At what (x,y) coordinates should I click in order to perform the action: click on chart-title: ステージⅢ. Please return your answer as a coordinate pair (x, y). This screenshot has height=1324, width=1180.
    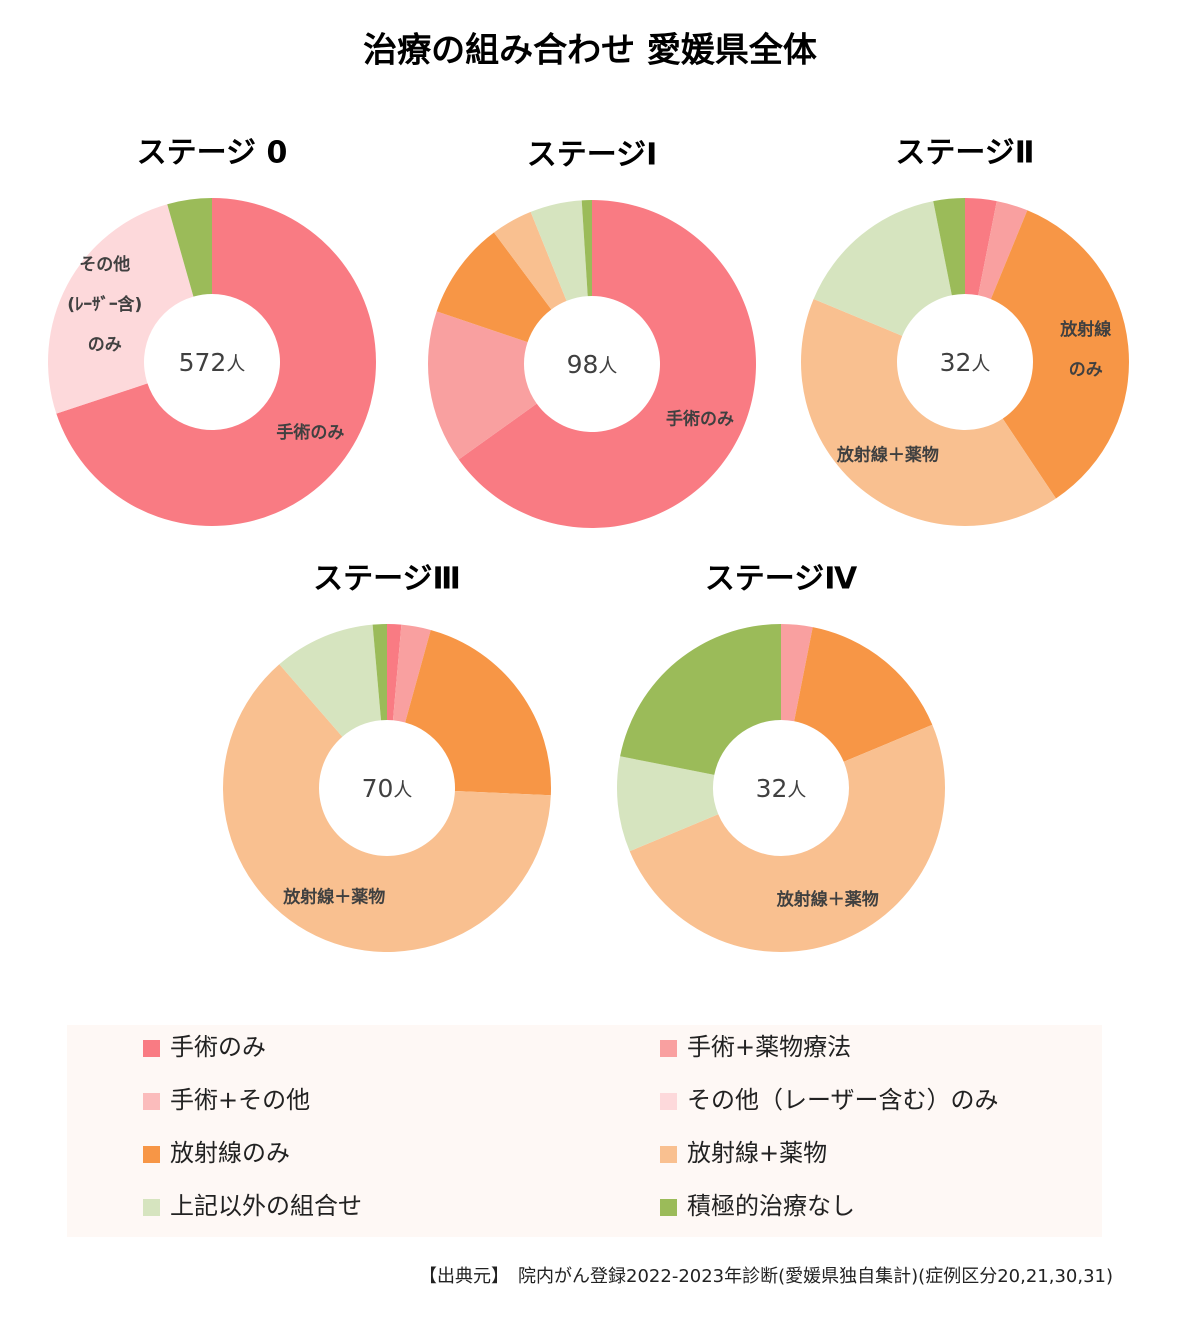
    Looking at the image, I should click on (387, 579).